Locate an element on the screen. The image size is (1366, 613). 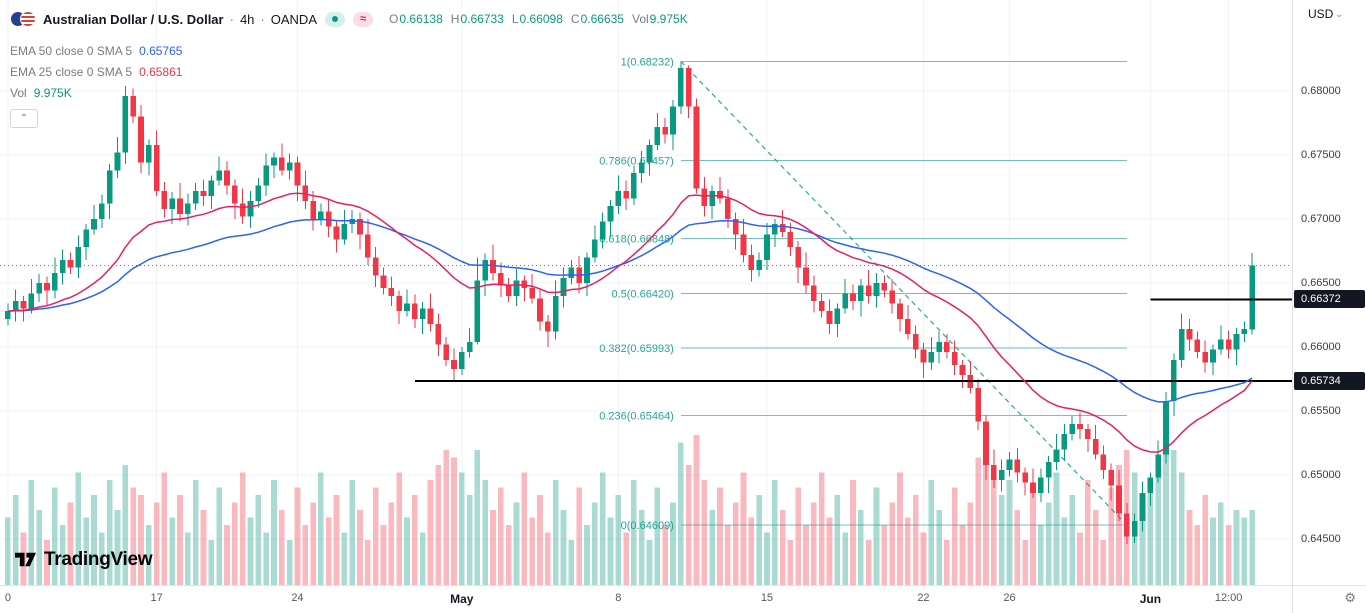
tradingview-logo: TradingView is located at coordinates (83, 559).